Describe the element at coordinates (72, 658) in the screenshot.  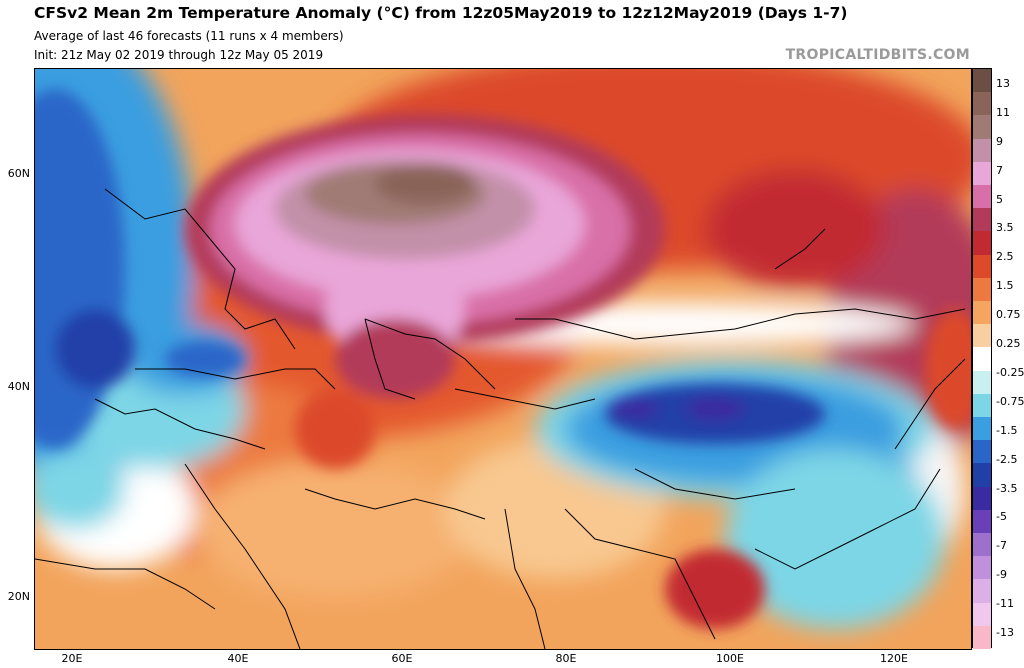
I see `lon-label-20e: 20E` at that location.